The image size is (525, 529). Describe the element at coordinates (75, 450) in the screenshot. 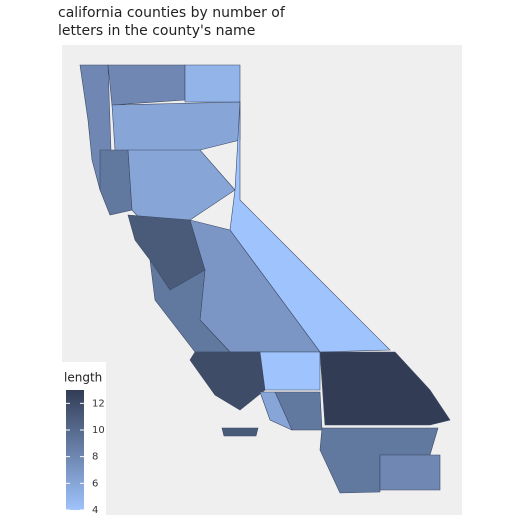

I see `colorbar` at that location.